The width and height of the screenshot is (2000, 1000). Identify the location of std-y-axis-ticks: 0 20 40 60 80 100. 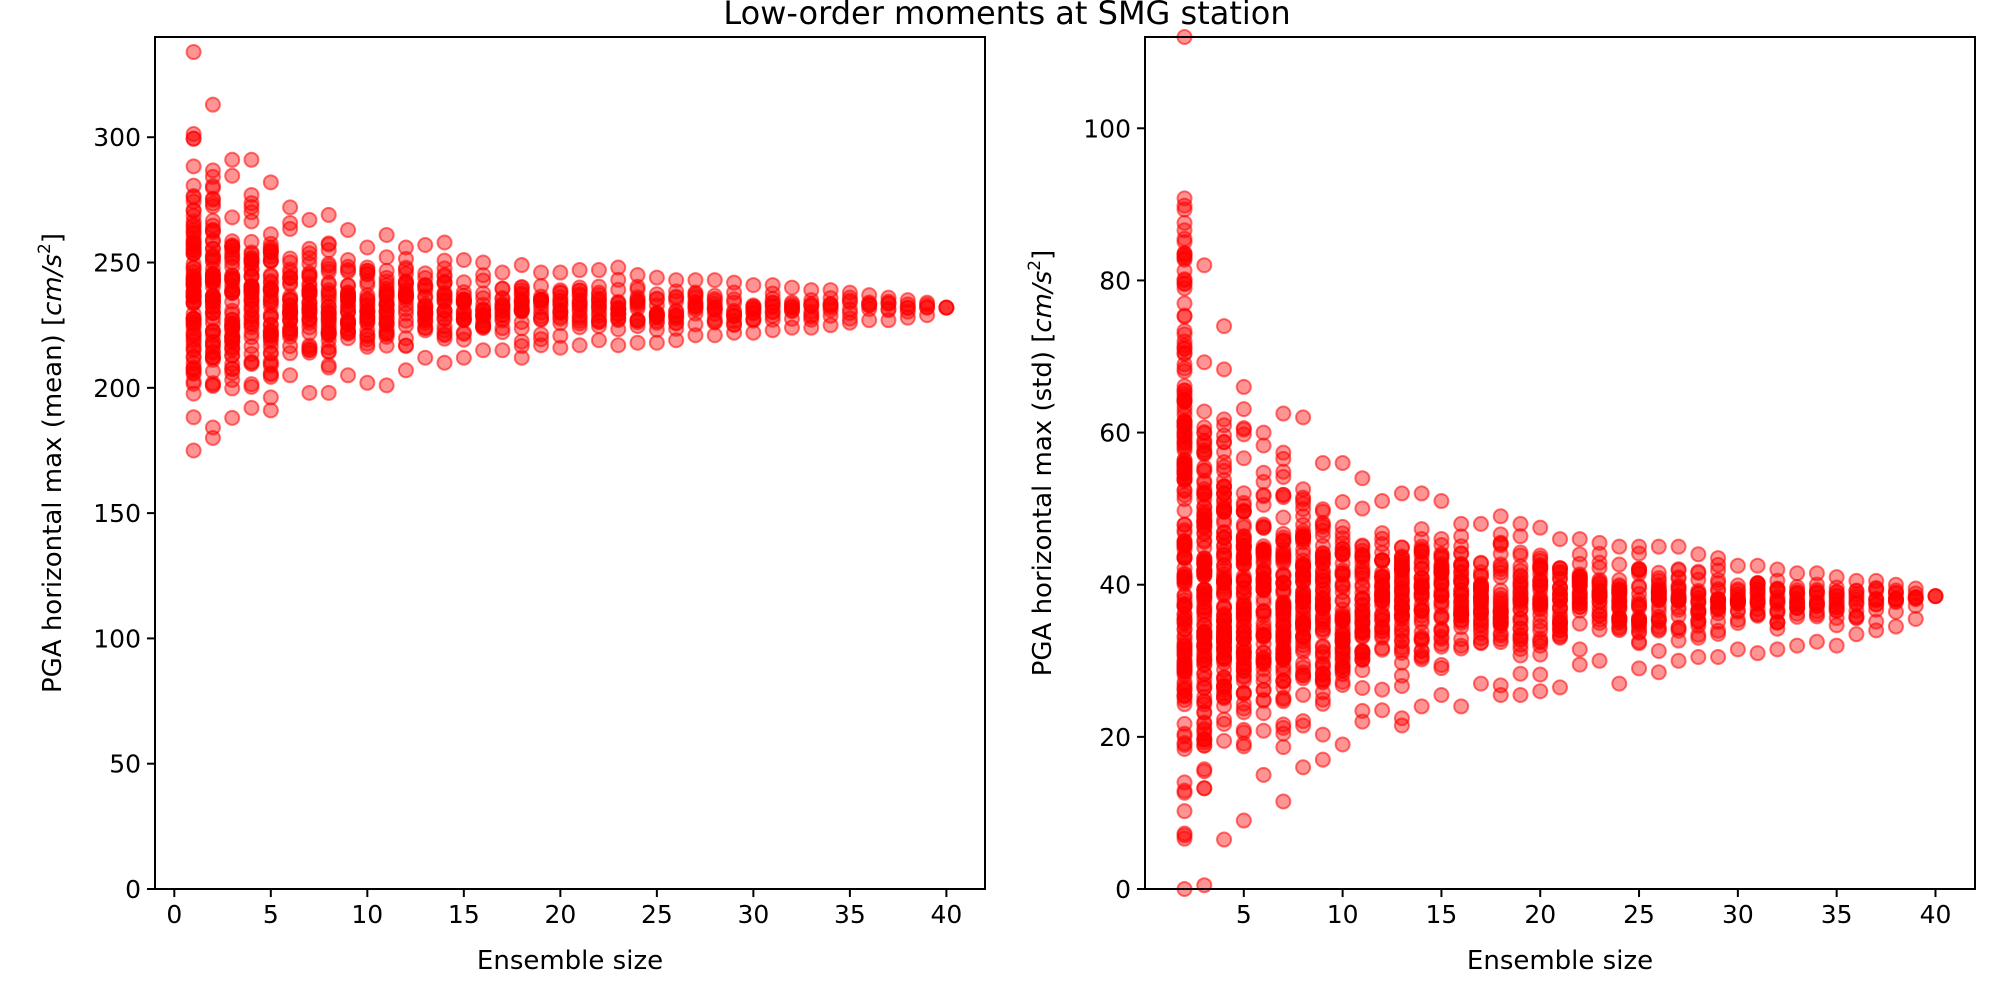
(1114, 509).